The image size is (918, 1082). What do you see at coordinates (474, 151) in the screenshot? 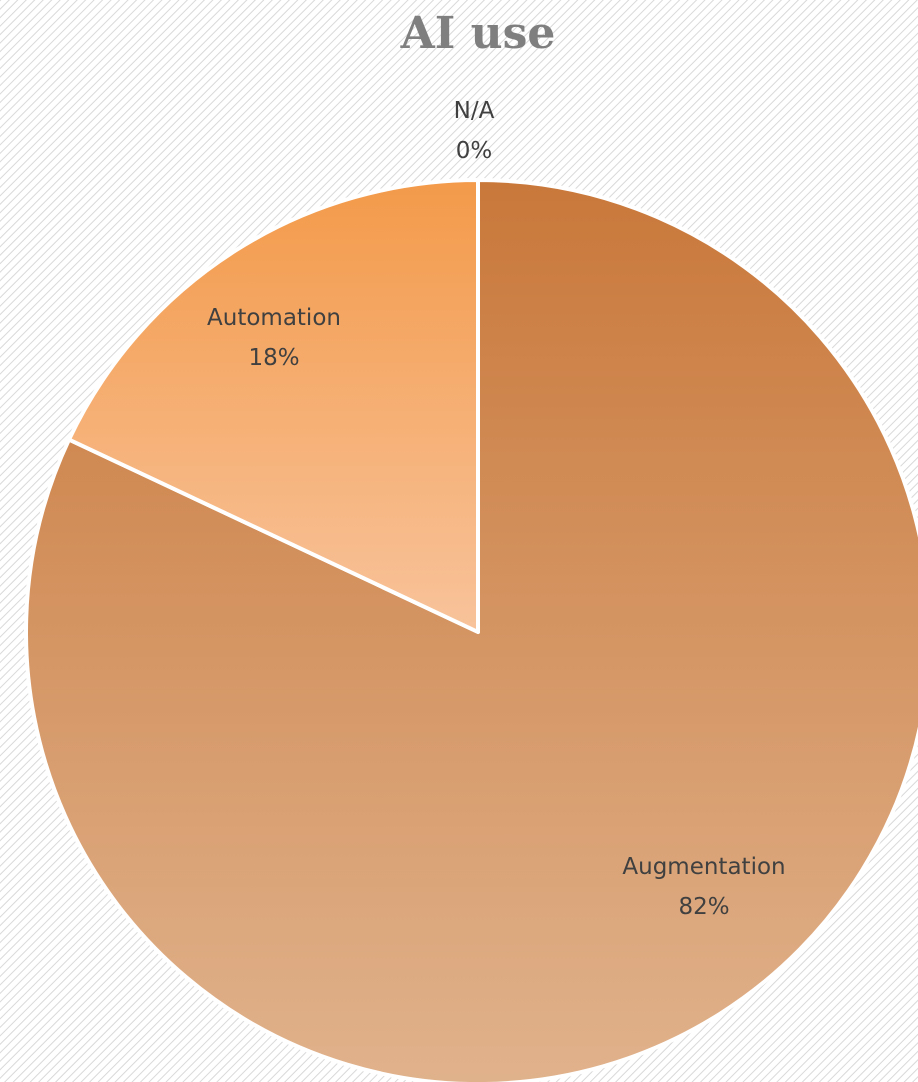
I see `data-label-n-a-percent: 0%` at bounding box center [474, 151].